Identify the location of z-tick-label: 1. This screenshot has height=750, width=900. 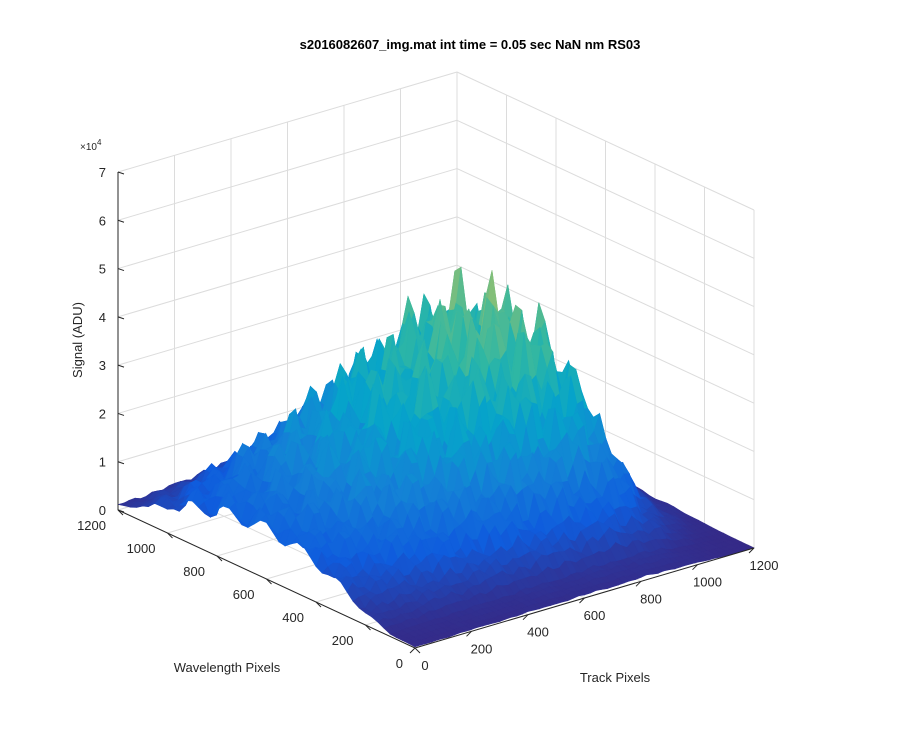
(102, 462).